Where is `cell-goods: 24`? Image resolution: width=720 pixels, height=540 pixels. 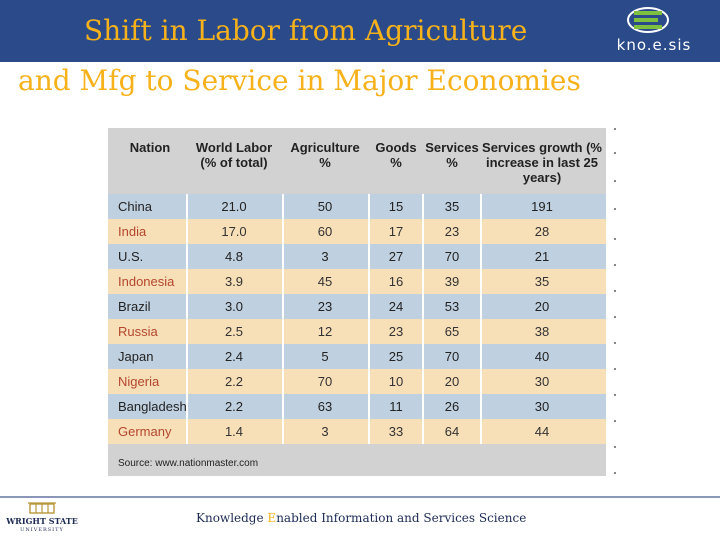
cell-goods: 24 is located at coordinates (396, 306).